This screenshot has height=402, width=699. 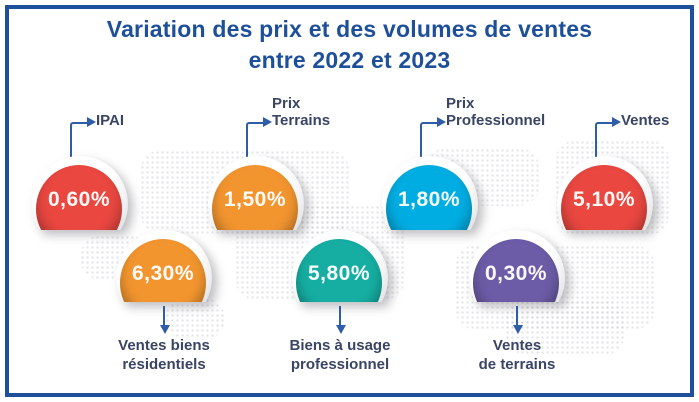 I want to click on kpi-value-circle: 1,80%, so click(x=429, y=197).